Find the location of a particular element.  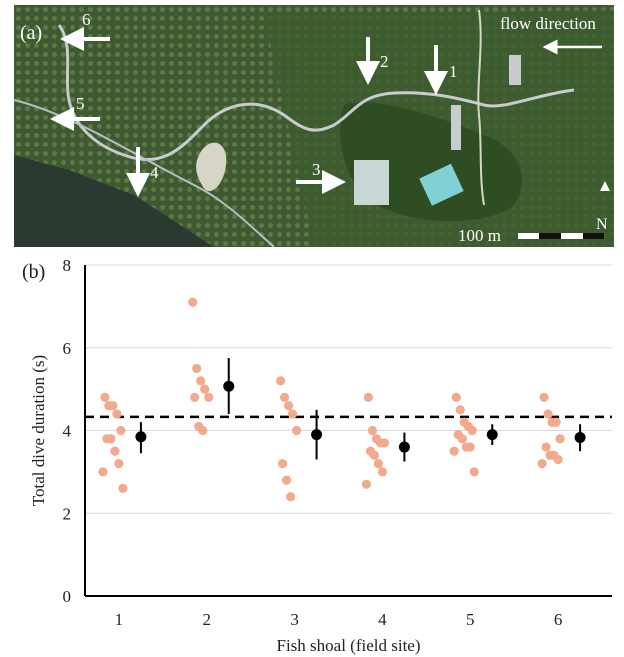

scale-label: 100 m is located at coordinates (479, 235).